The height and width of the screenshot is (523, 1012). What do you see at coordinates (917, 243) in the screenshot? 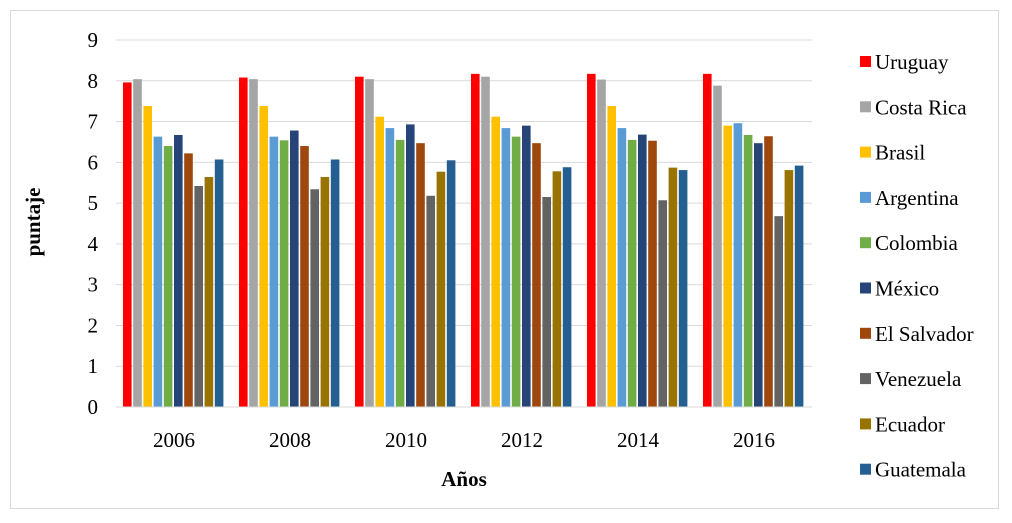
I see `legend-label: Colombia` at bounding box center [917, 243].